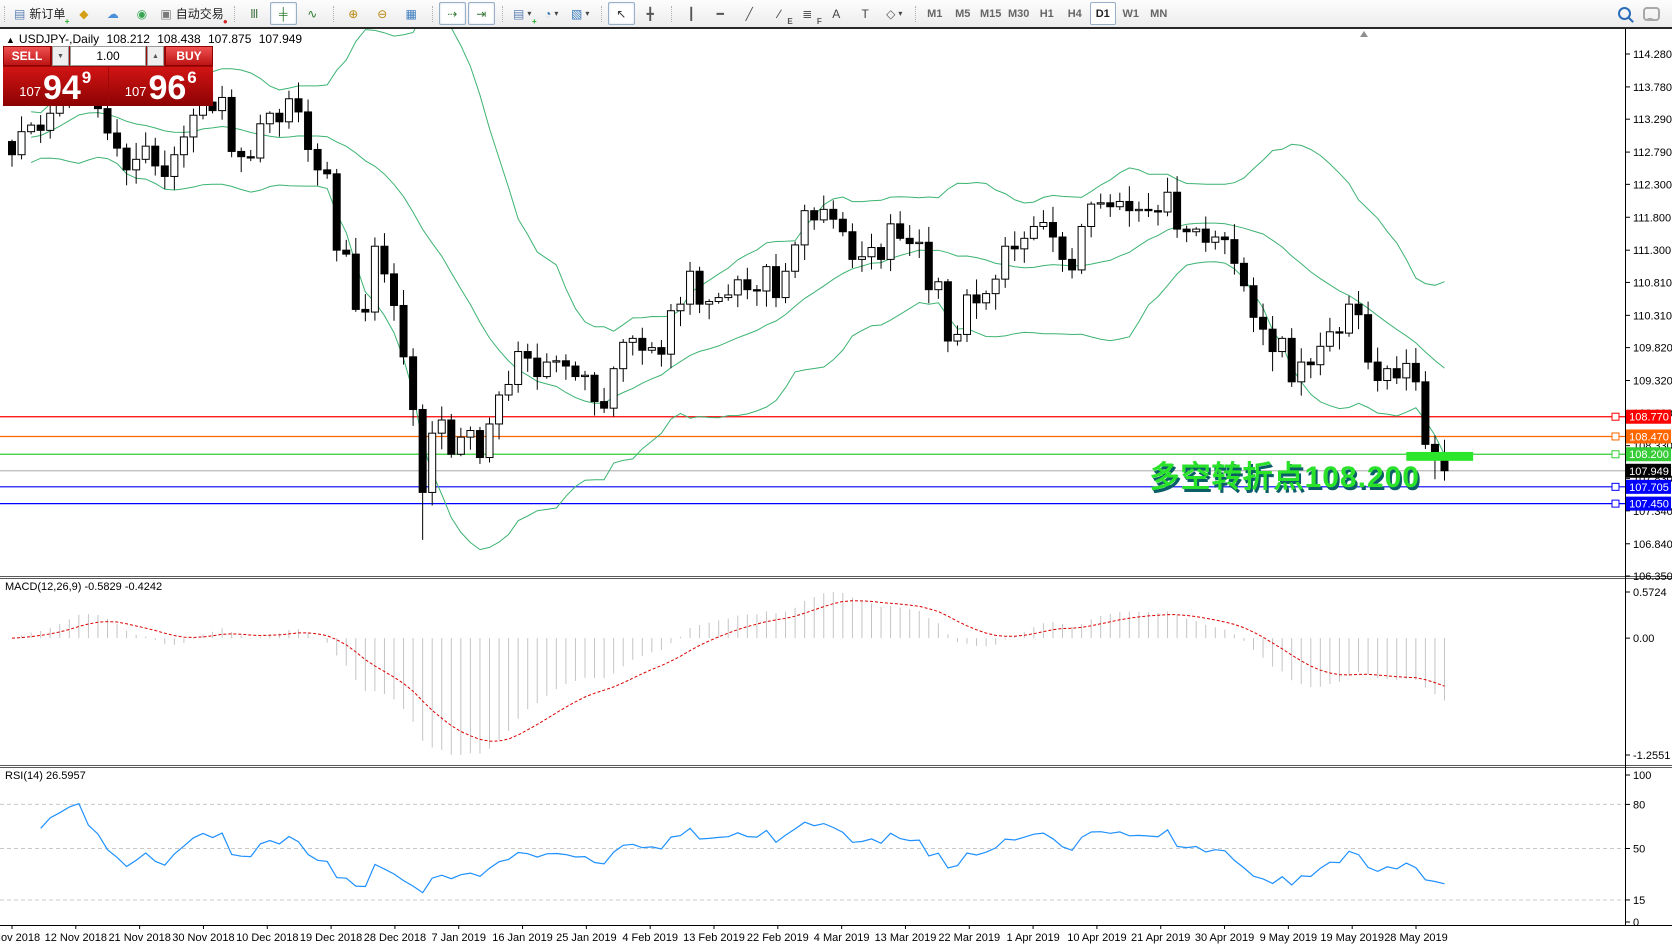 This screenshot has width=1672, height=948. I want to click on shapes-dropdown: ◇ ▾, so click(894, 13).